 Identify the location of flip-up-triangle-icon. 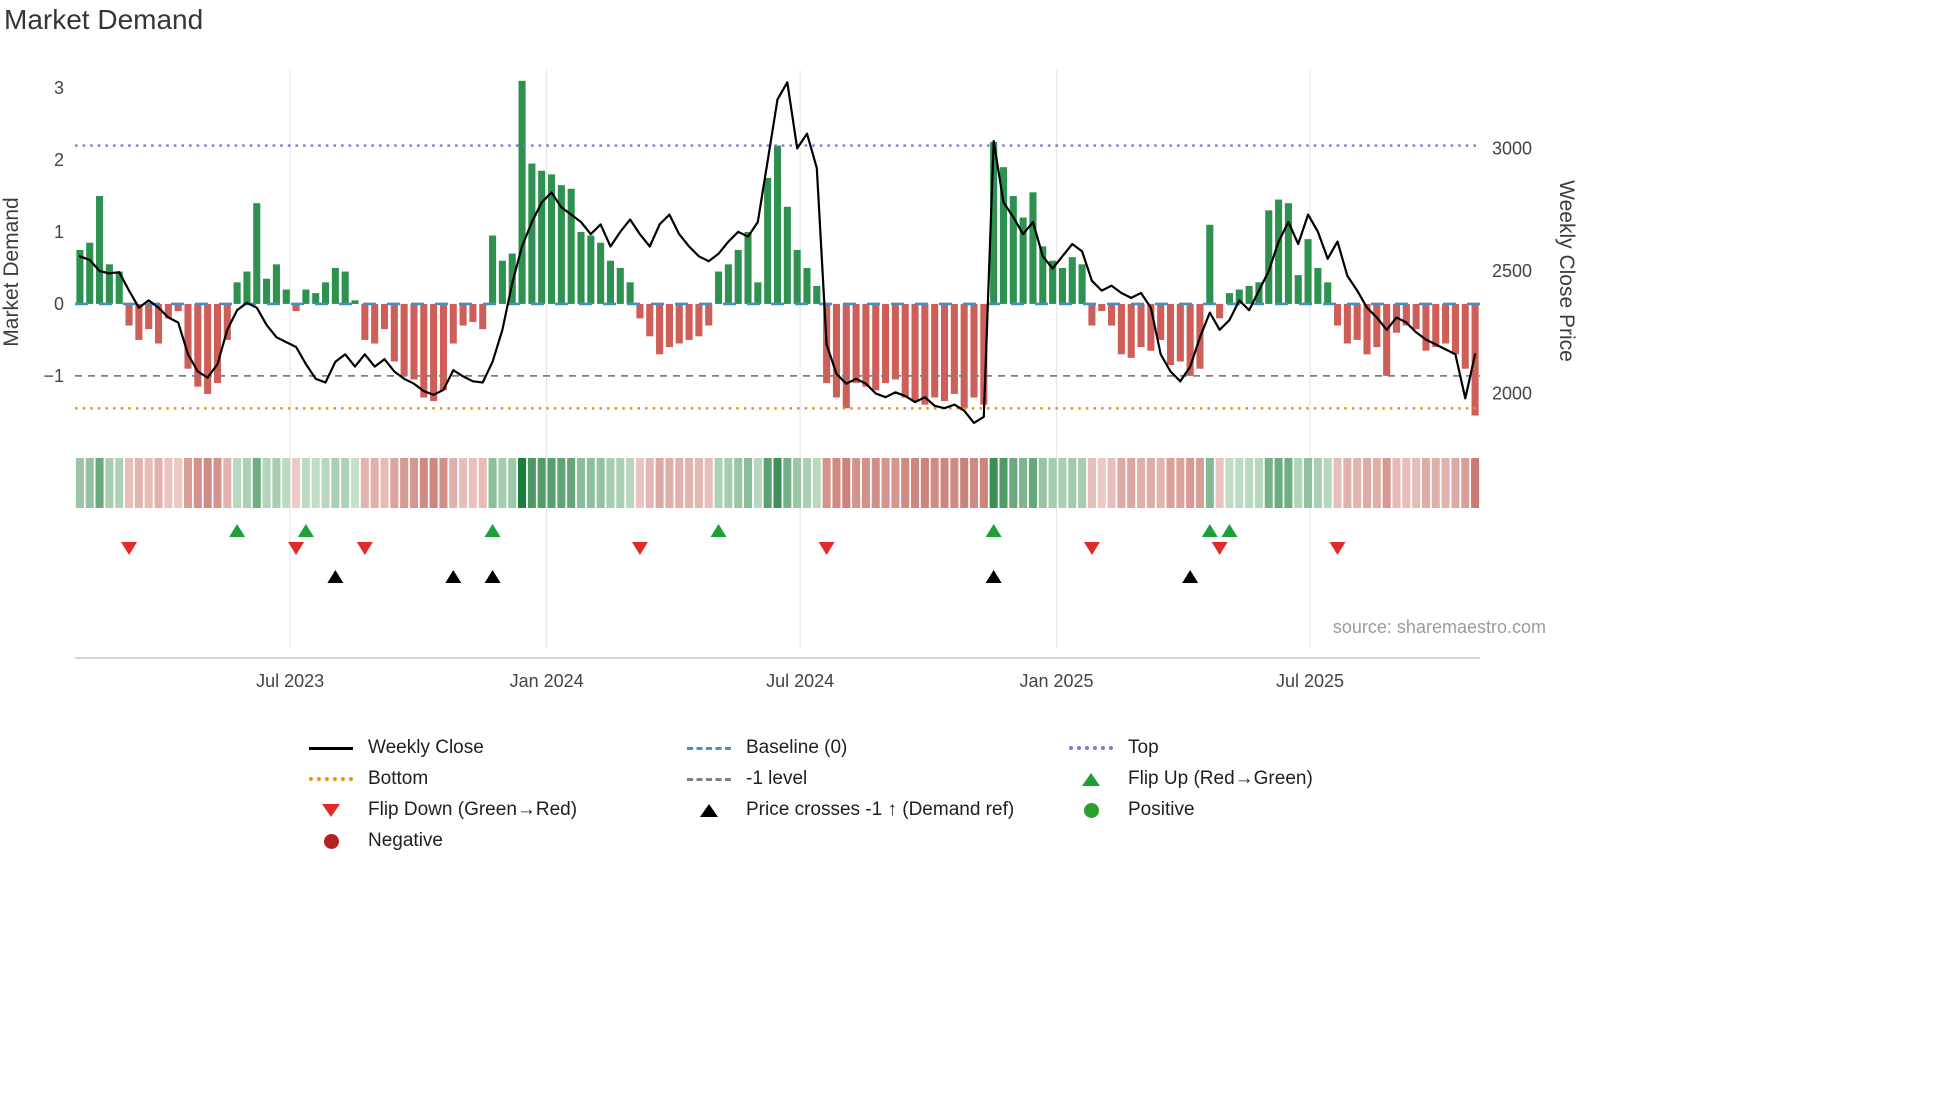
(1091, 779).